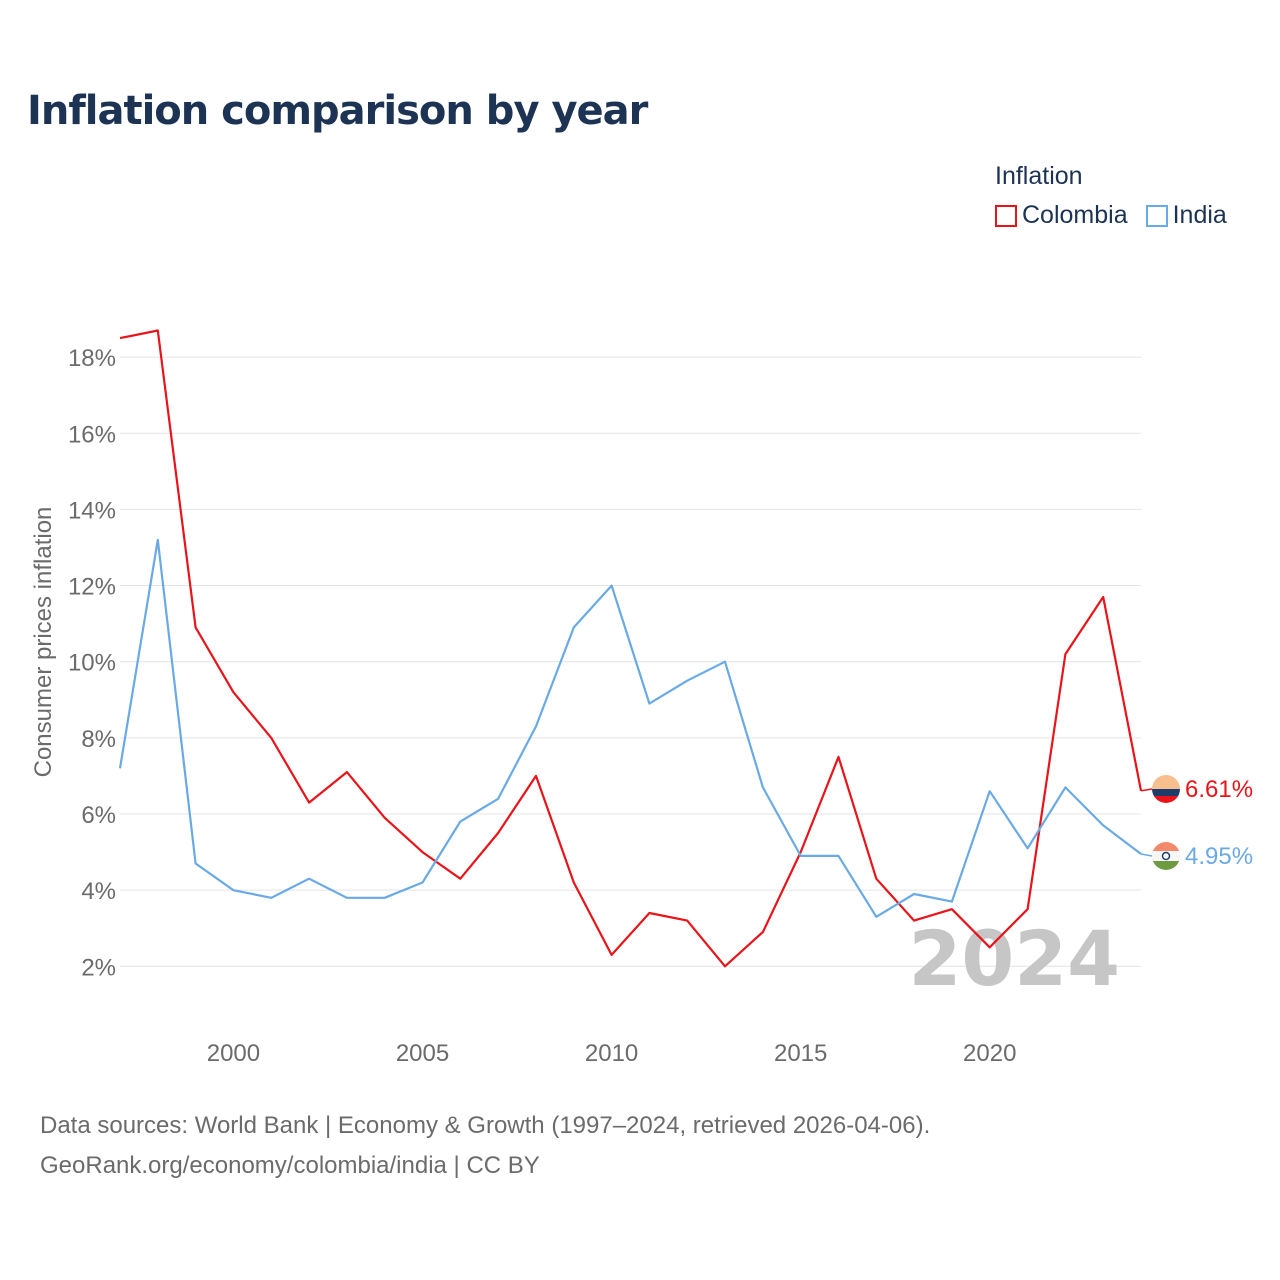 This screenshot has height=1280, width=1280. What do you see at coordinates (98, 815) in the screenshot?
I see `y-tick-label: 6%` at bounding box center [98, 815].